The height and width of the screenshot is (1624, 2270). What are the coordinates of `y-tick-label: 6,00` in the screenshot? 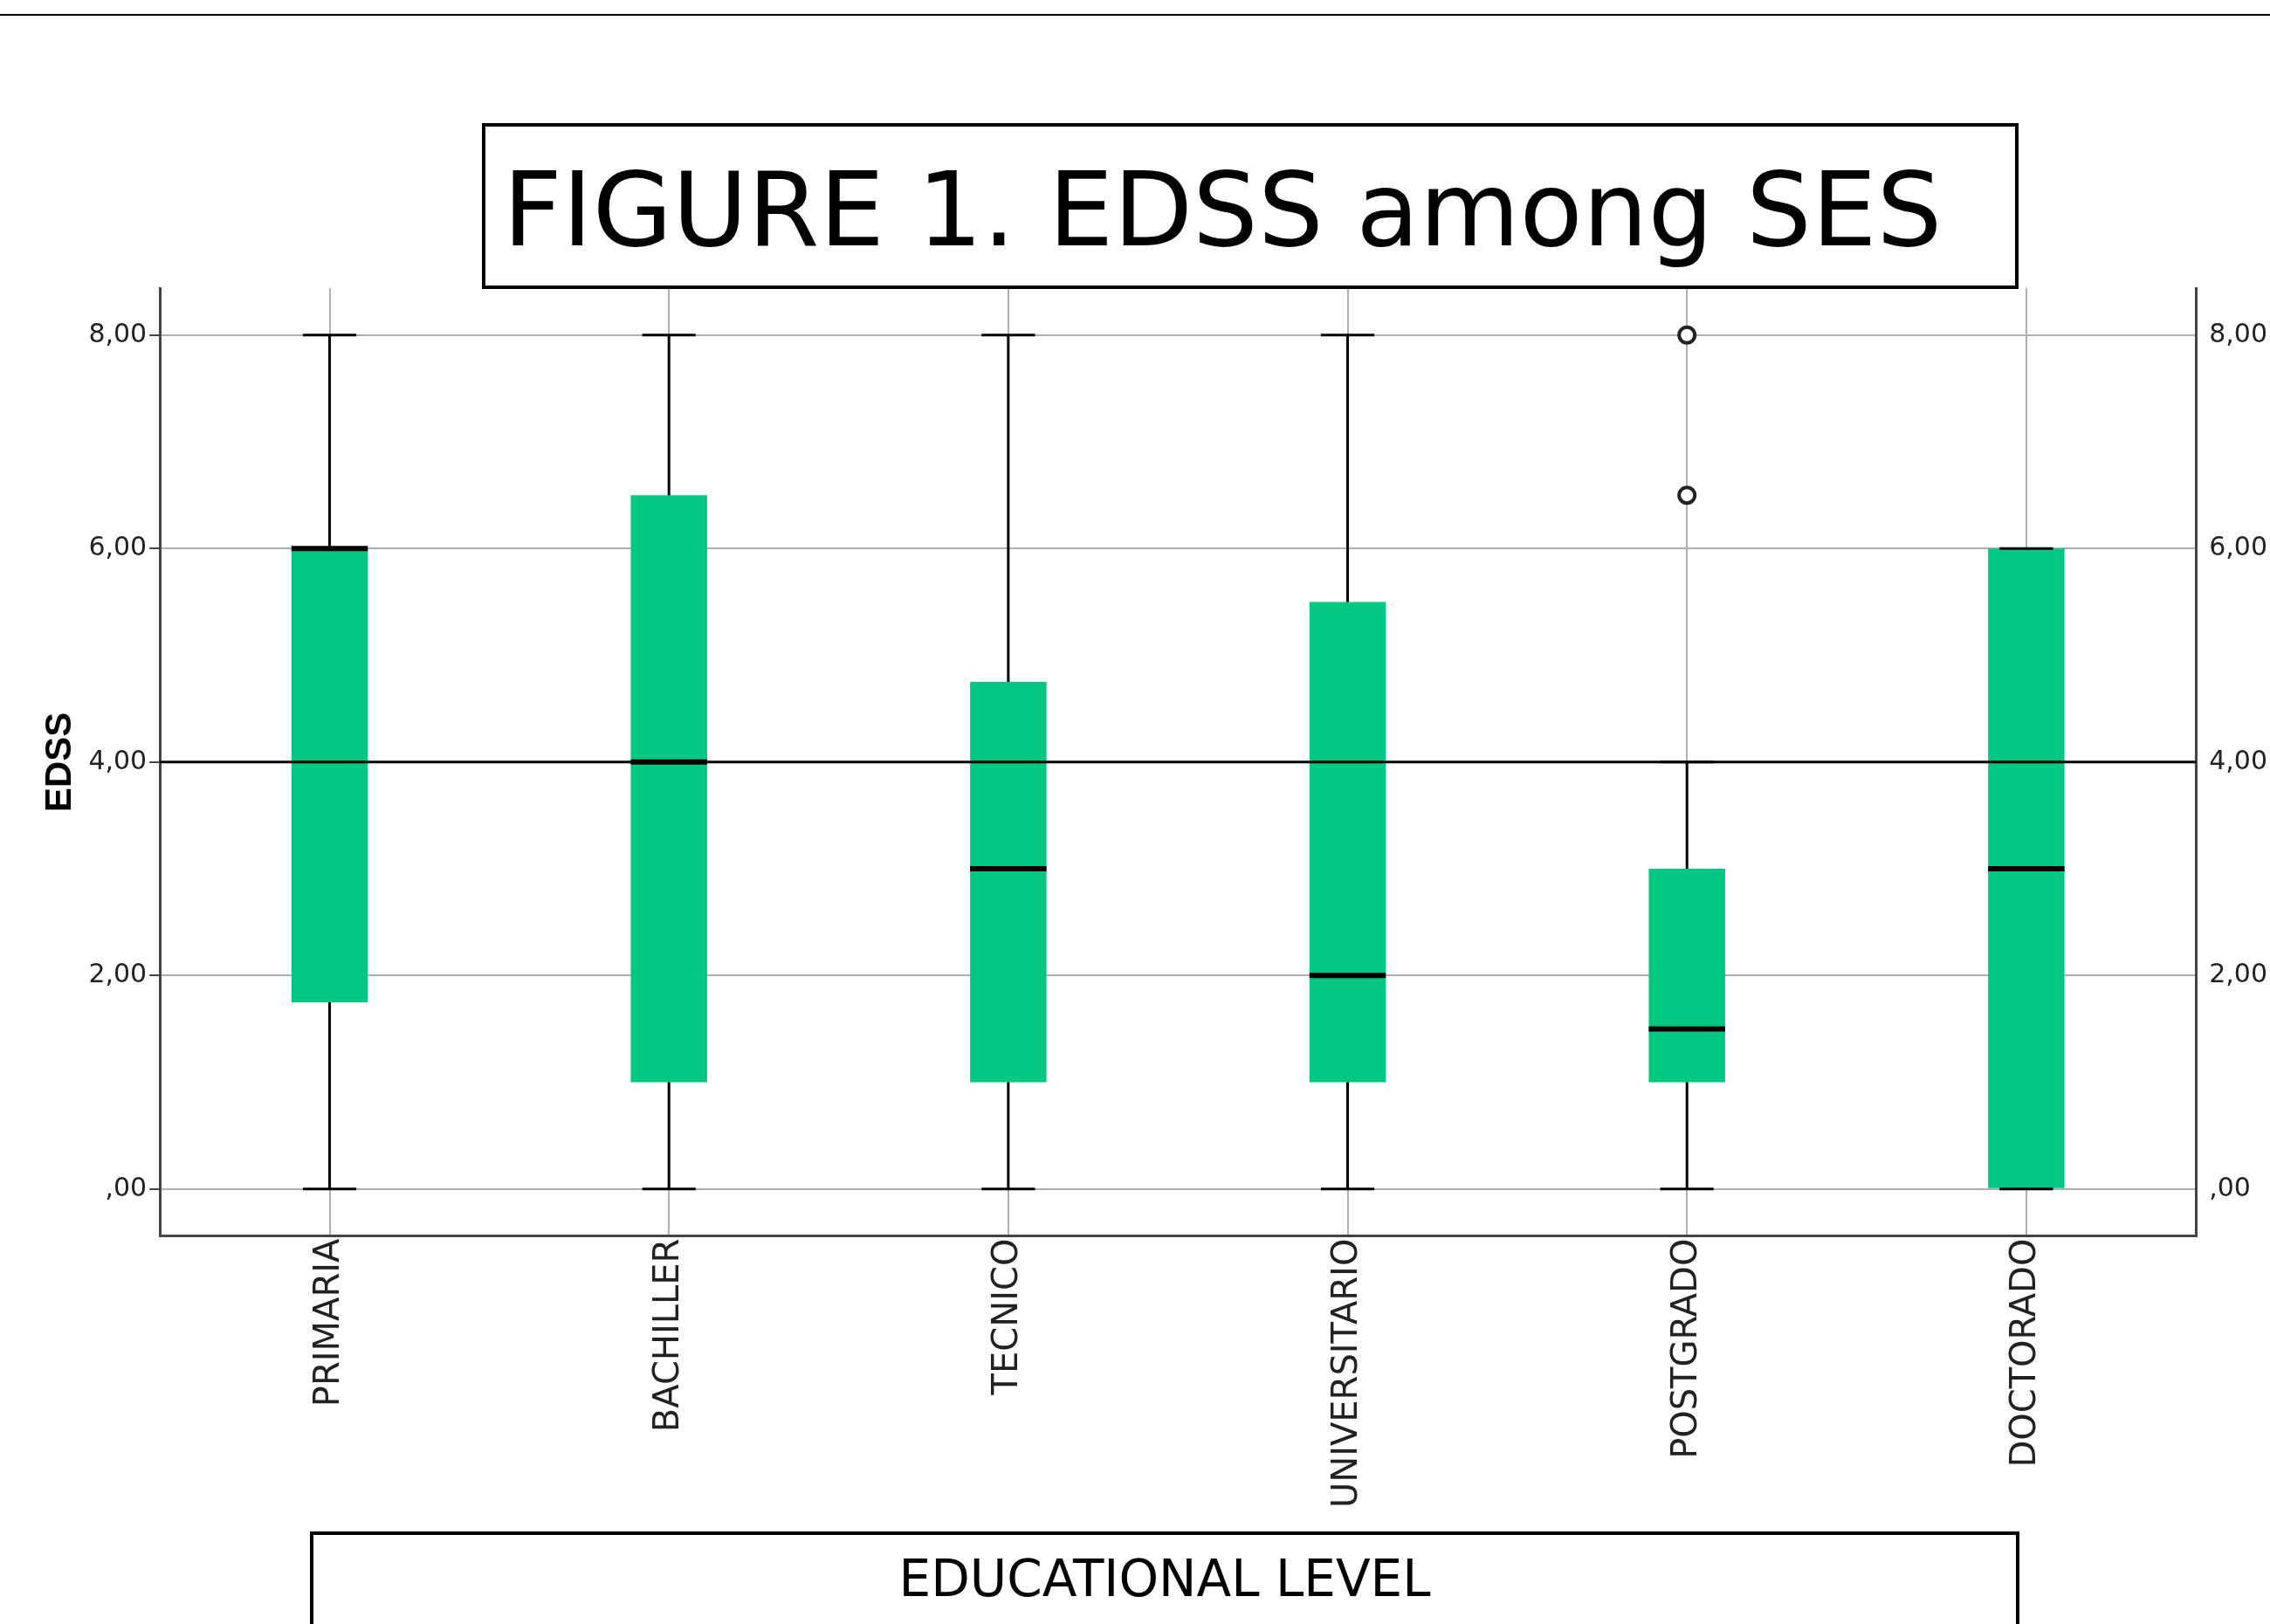 It's located at (118, 546).